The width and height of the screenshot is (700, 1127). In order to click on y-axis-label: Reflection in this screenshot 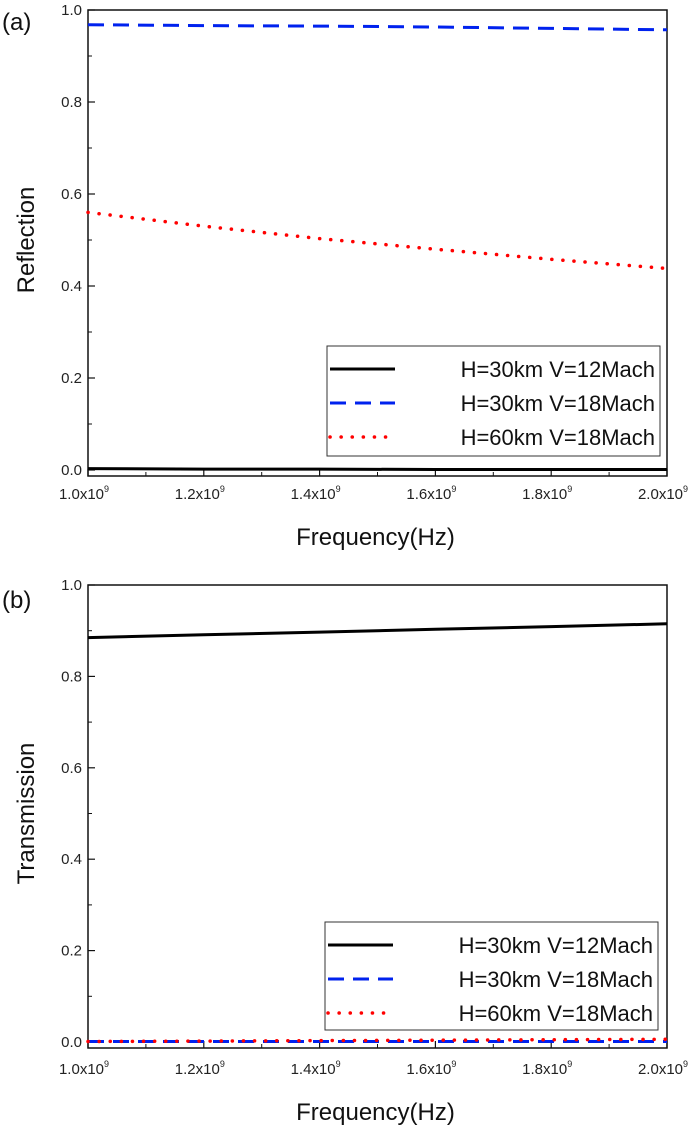, I will do `click(26, 240)`.